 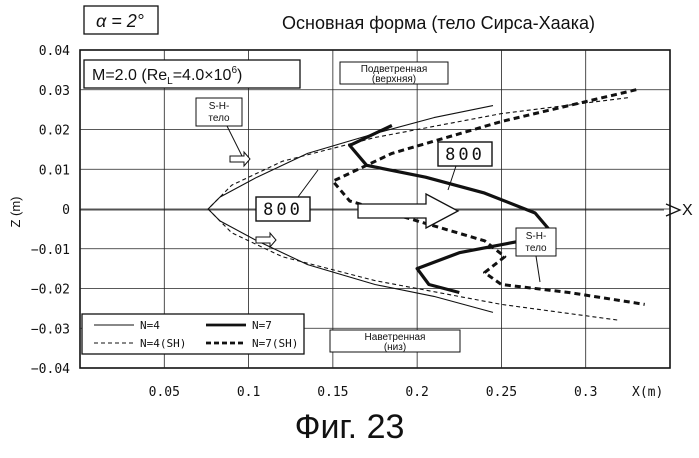 What do you see at coordinates (408, 211) in the screenshot?
I see `flow-arrow-icon` at bounding box center [408, 211].